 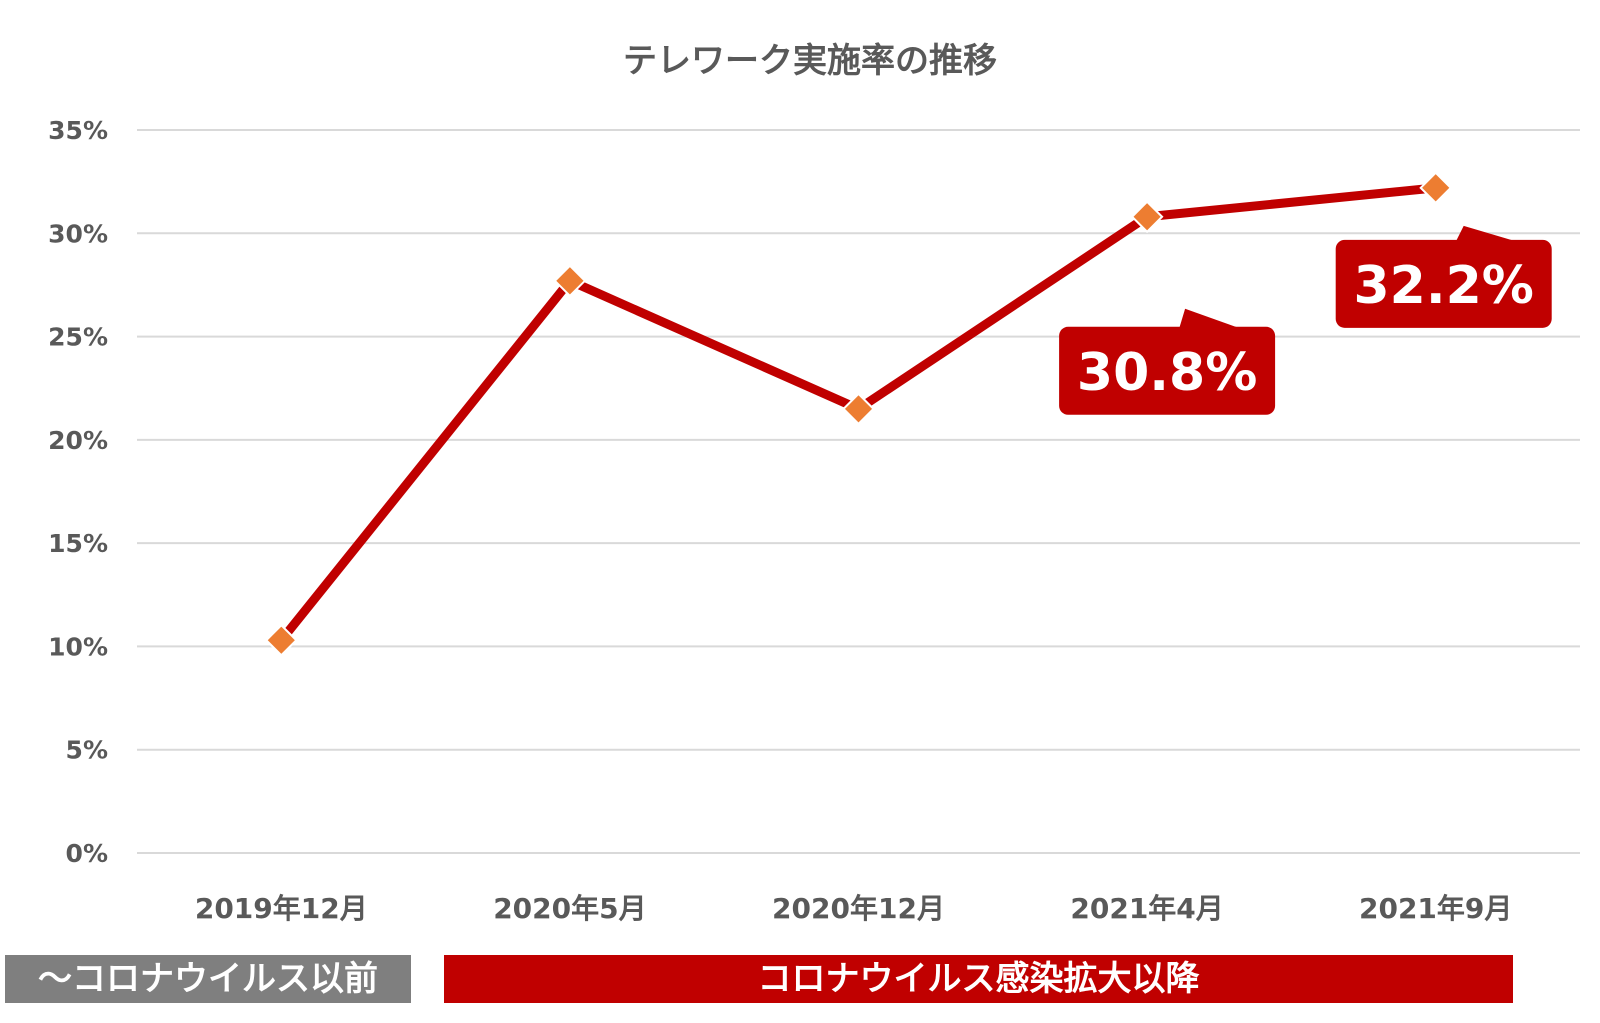 What do you see at coordinates (1146, 908) in the screenshot?
I see `x-tick-label: 2021年4月` at bounding box center [1146, 908].